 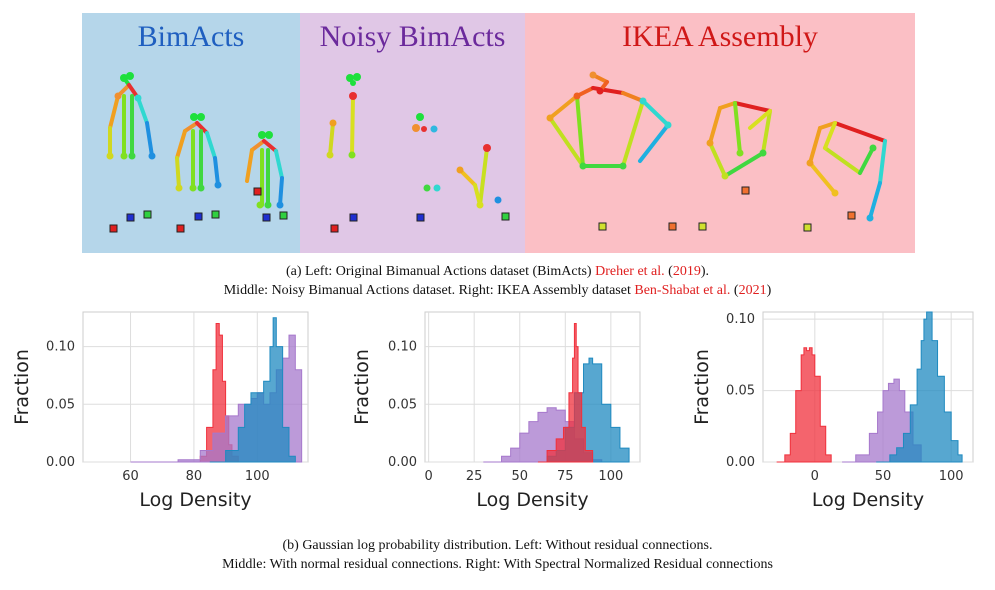 What do you see at coordinates (668, 271) in the screenshot?
I see `caption-a-paren-open: (` at bounding box center [668, 271].